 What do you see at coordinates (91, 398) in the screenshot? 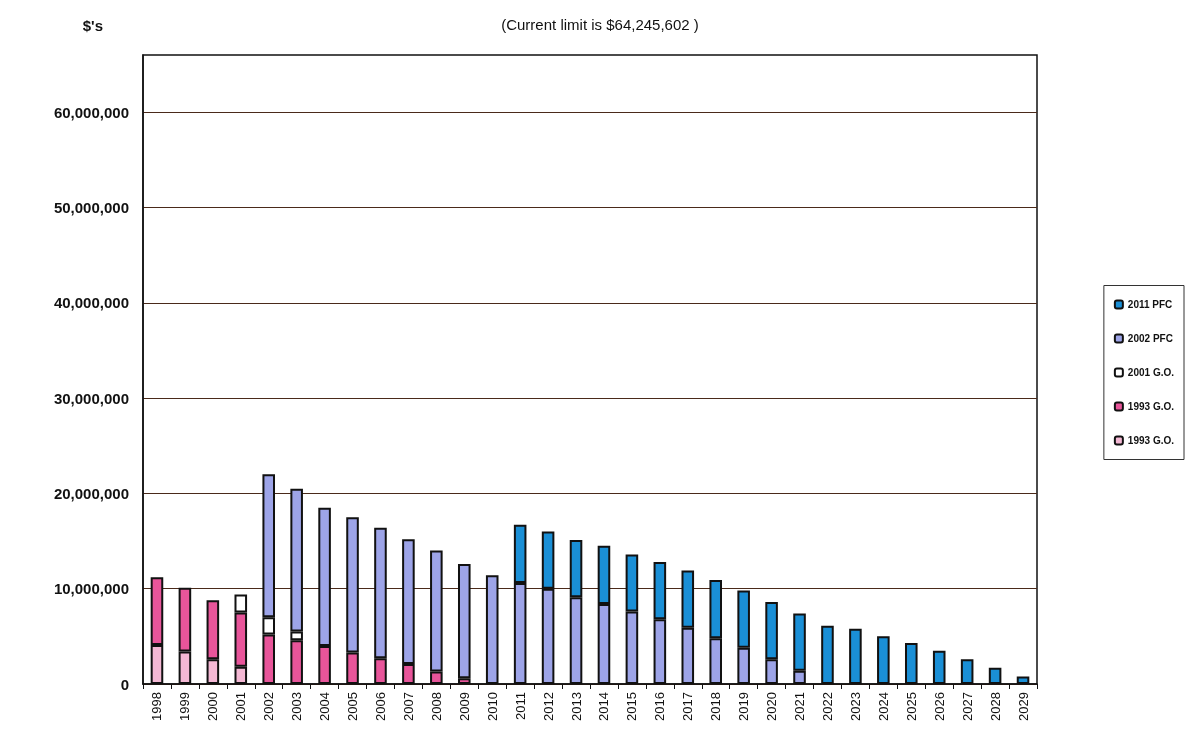
I see `y-tick-label: 30,000,000` at bounding box center [91, 398].